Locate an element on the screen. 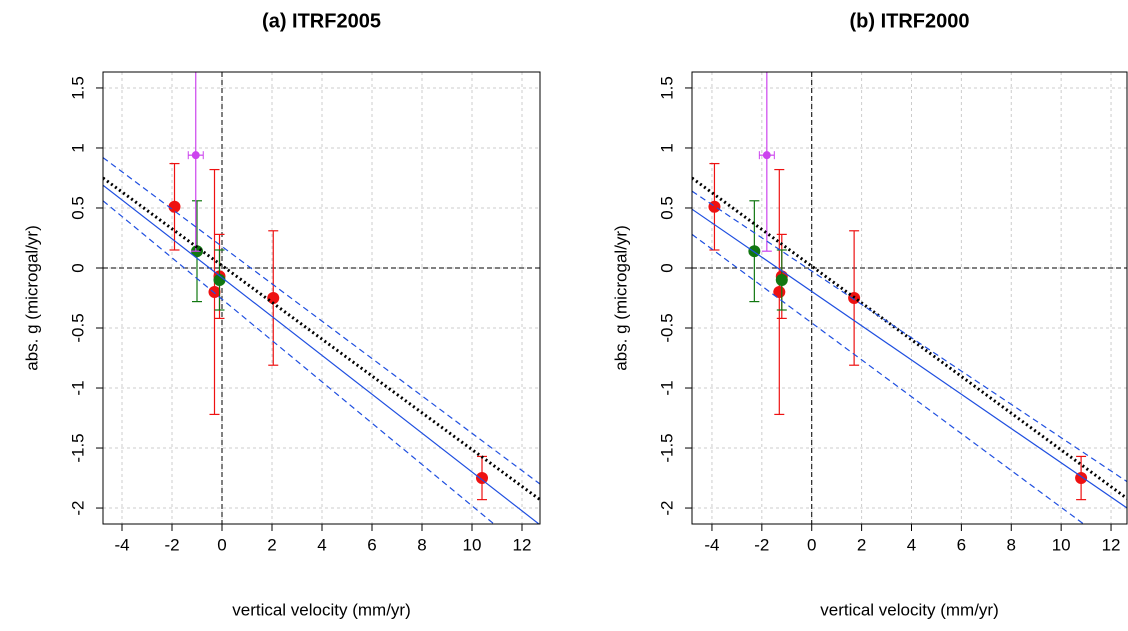 Image resolution: width=1128 pixels, height=631 pixels. chart-title: (a) ITRF2005 is located at coordinates (321, 21).